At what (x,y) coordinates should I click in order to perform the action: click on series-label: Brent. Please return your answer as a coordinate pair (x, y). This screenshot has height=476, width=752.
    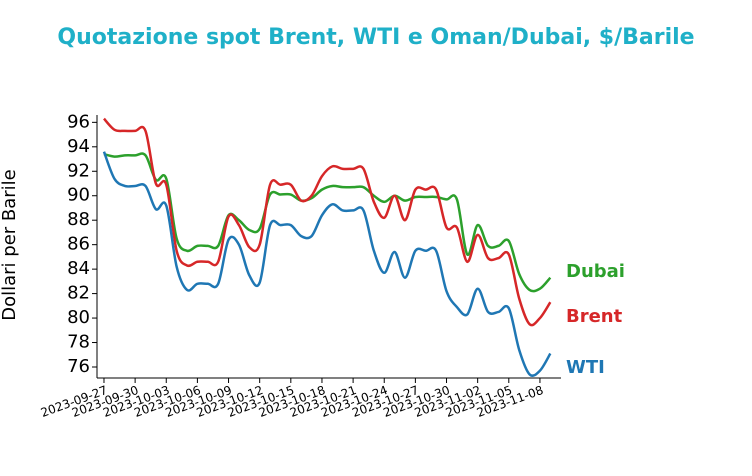
    Looking at the image, I should click on (594, 316).